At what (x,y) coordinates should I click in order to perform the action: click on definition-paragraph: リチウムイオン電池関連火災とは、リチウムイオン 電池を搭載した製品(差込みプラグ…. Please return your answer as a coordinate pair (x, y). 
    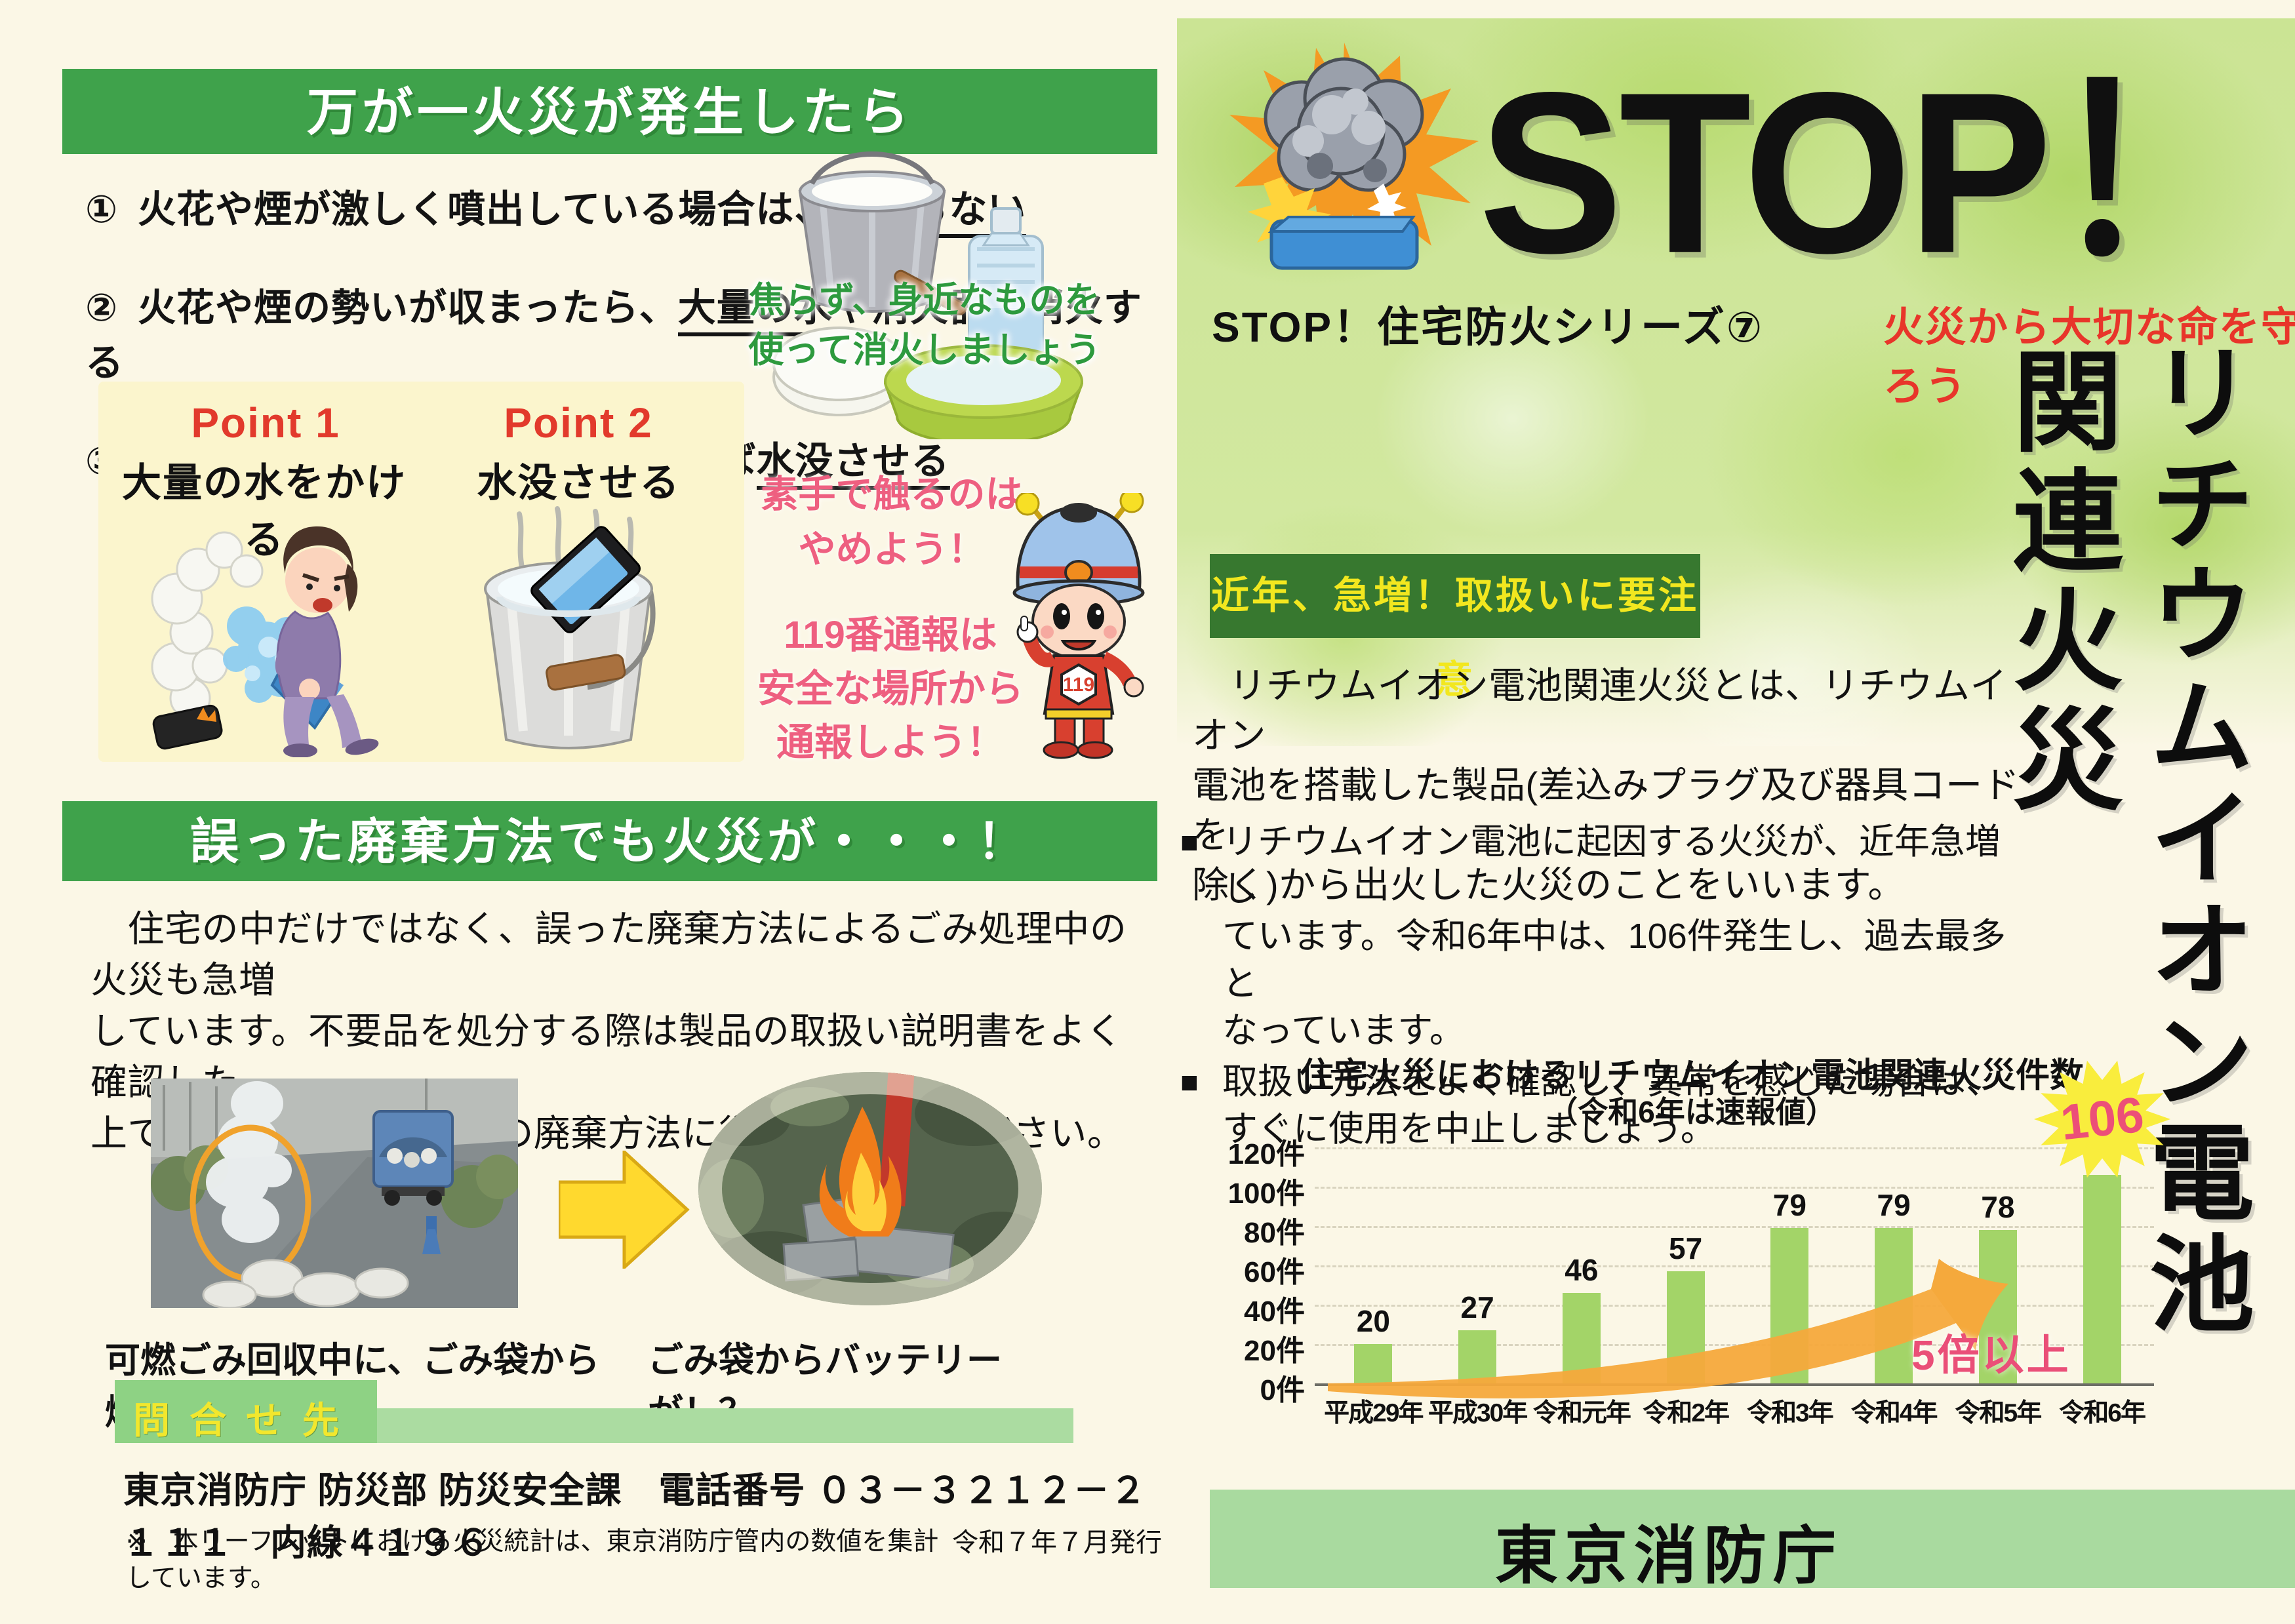
    Looking at the image, I should click on (1606, 785).